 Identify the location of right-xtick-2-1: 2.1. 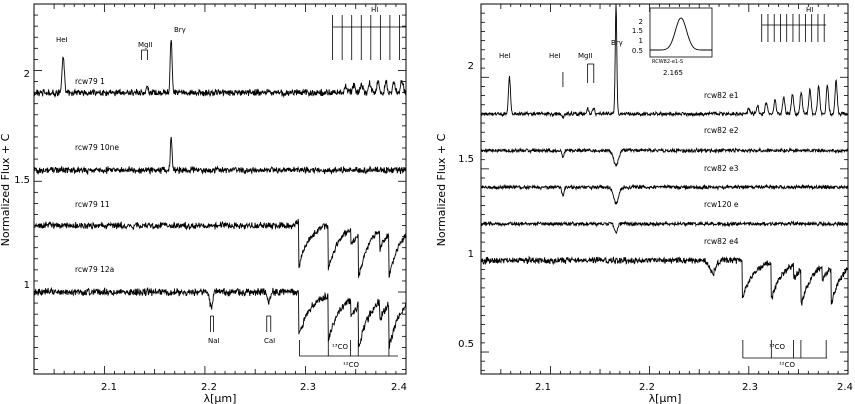
(543, 387).